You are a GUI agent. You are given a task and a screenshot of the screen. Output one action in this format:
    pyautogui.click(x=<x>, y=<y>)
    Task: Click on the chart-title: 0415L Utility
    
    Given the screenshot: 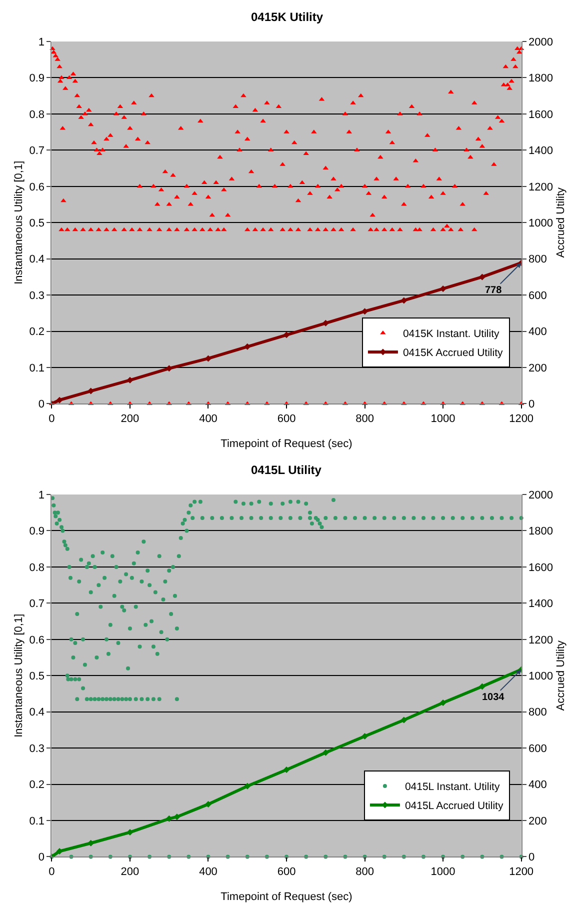 What is the action you would take?
    pyautogui.click(x=286, y=470)
    